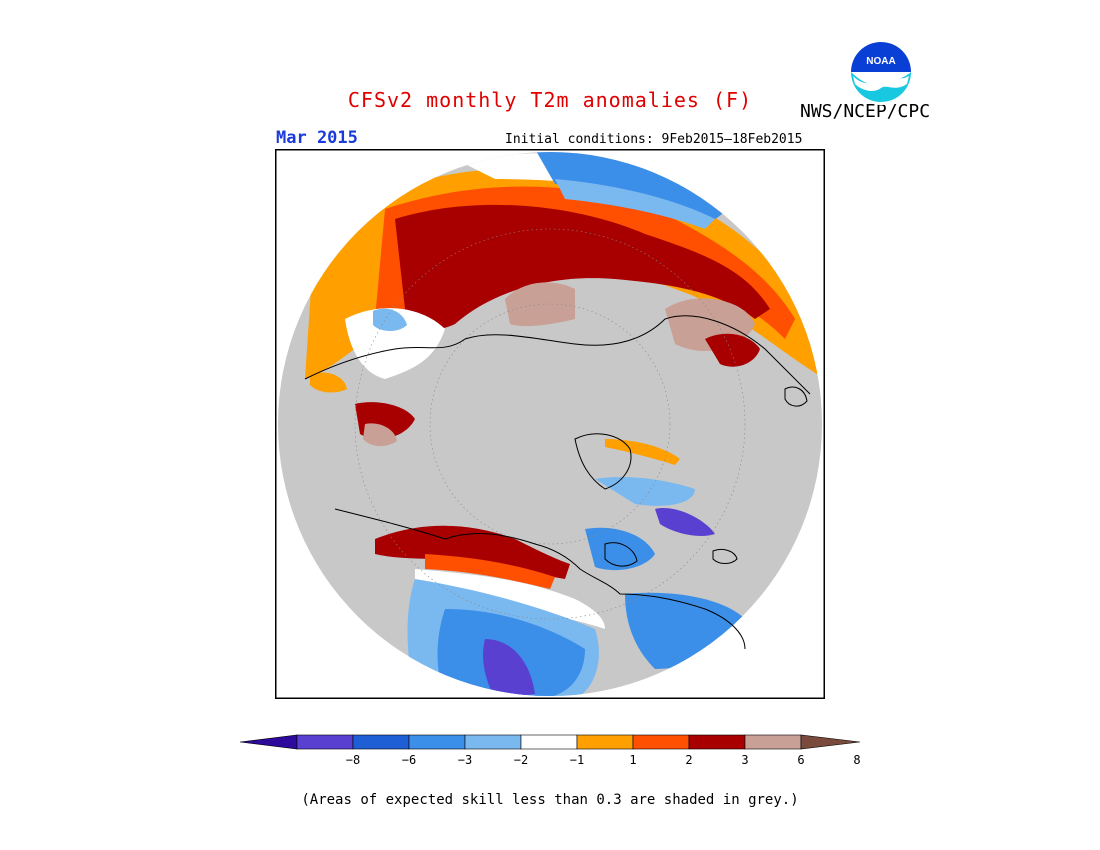 Image resolution: width=1100 pixels, height=850 pixels. I want to click on siberia-pink, so click(540, 304).